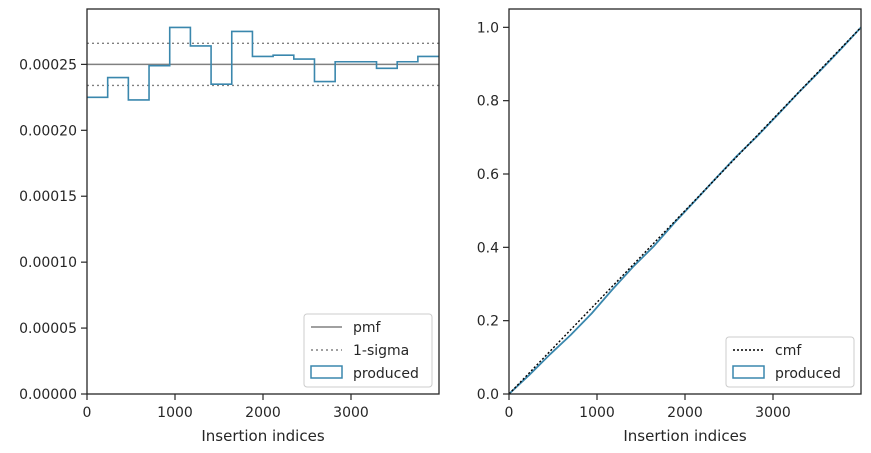  What do you see at coordinates (48, 197) in the screenshot?
I see `left-y-tick-label: 0.00015` at bounding box center [48, 197].